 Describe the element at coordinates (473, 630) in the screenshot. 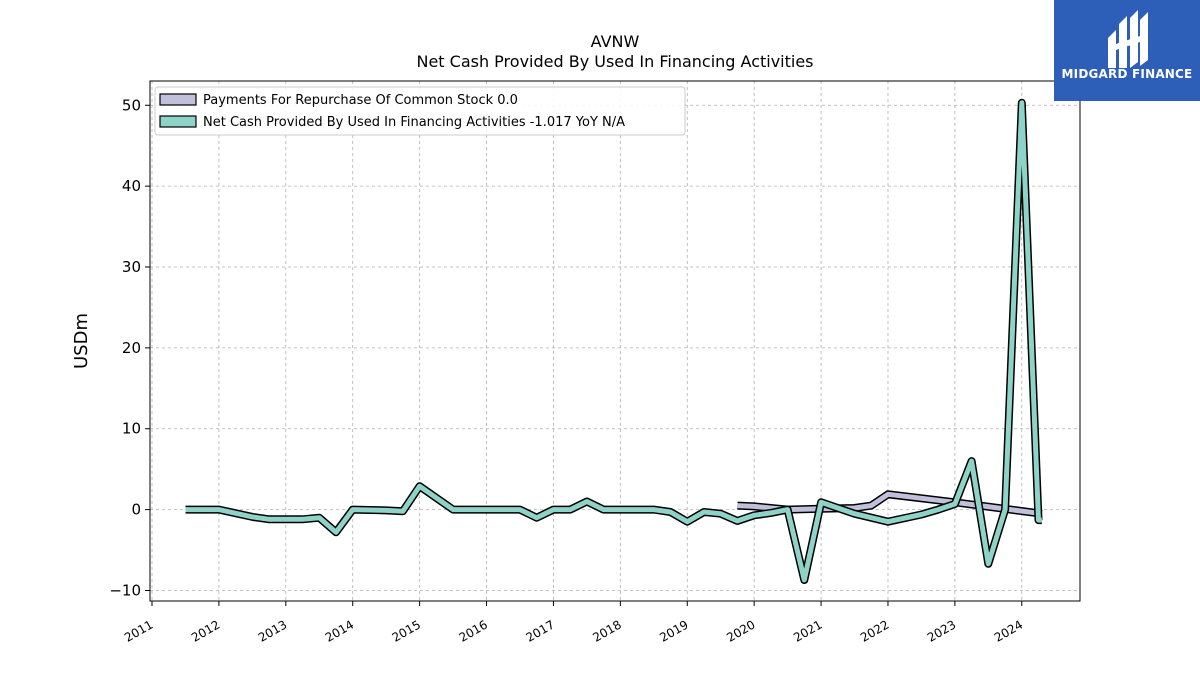

I see `x-tick-label: 2016` at that location.